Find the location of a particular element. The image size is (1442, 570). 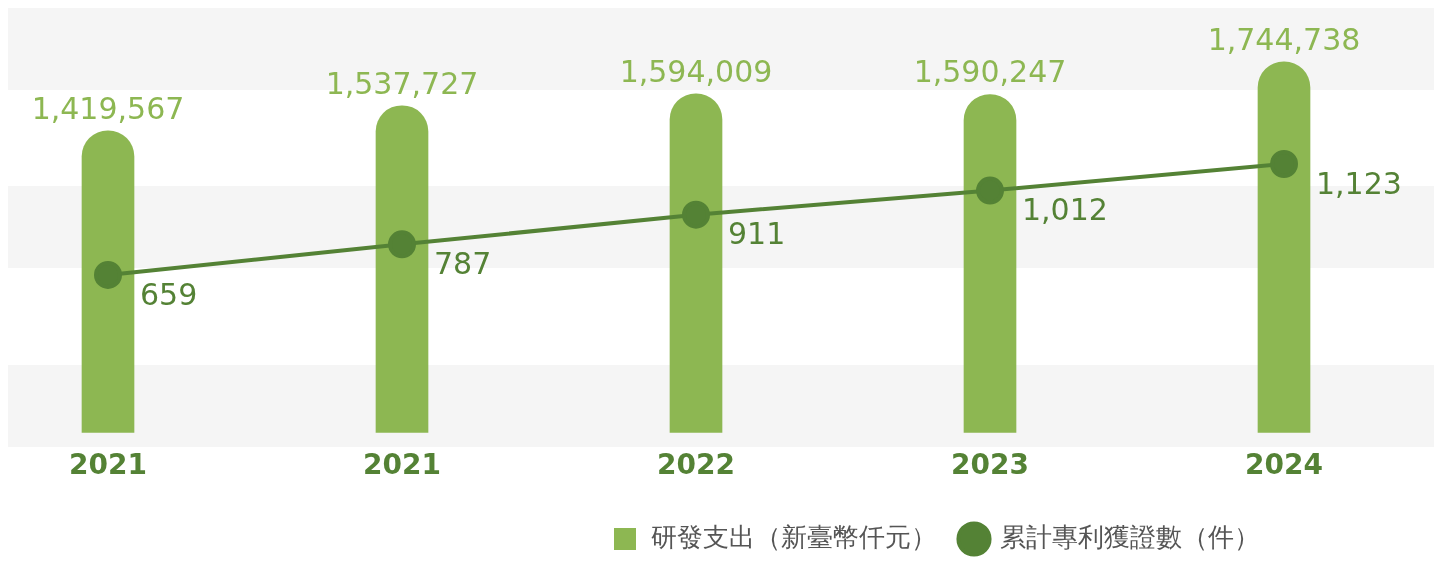

data-label: 1,590,247 is located at coordinates (990, 72).